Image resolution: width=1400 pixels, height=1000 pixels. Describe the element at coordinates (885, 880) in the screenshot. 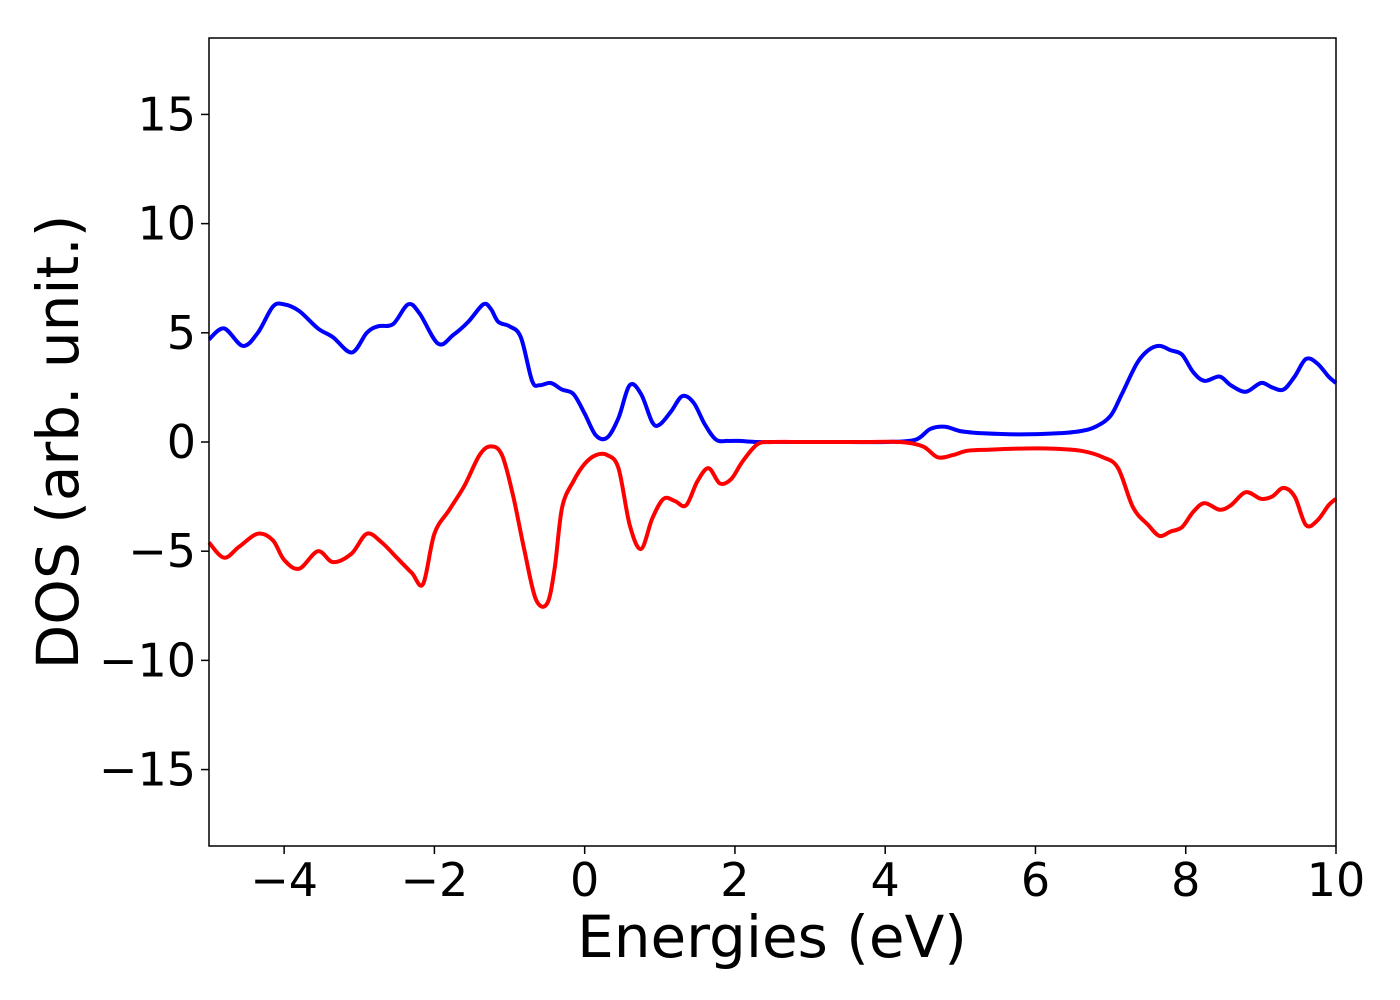

I see `x-tick-label: 4` at that location.